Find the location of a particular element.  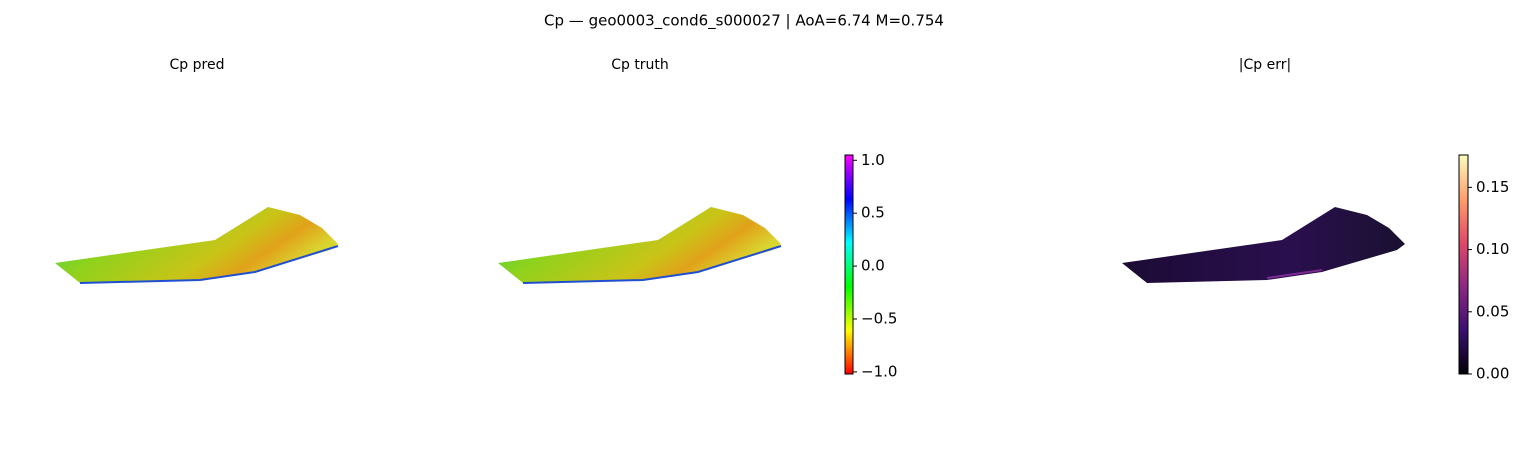

subplot-title: Cp pred is located at coordinates (197, 65).